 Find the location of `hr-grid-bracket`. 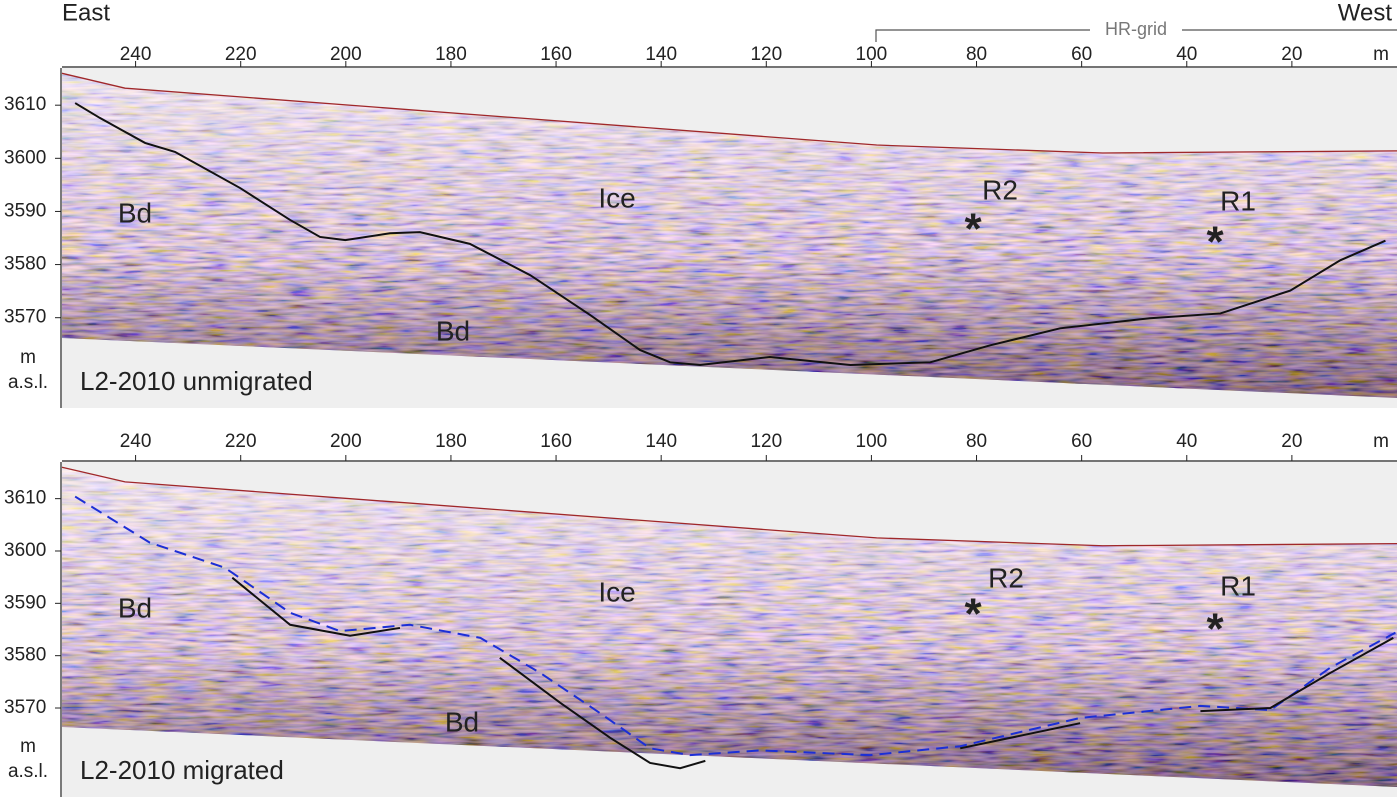

hr-grid-bracket is located at coordinates (1136, 35).